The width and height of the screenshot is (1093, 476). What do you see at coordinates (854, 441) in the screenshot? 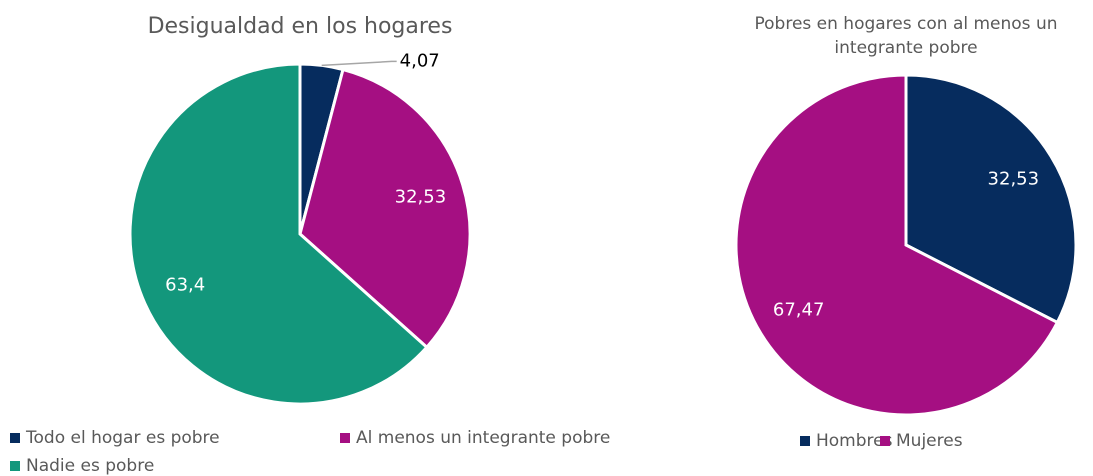
I see `legend-label: Hombres` at bounding box center [854, 441].